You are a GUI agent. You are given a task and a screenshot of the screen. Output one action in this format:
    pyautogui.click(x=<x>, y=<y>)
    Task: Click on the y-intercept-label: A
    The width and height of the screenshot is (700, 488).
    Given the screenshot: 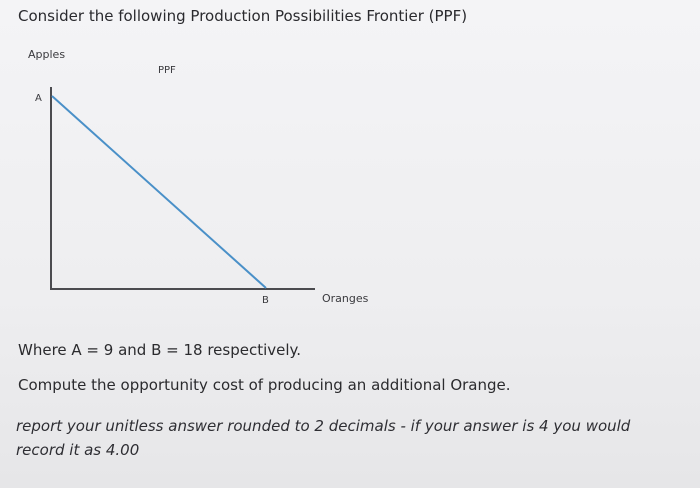 What is the action you would take?
    pyautogui.click(x=38, y=98)
    